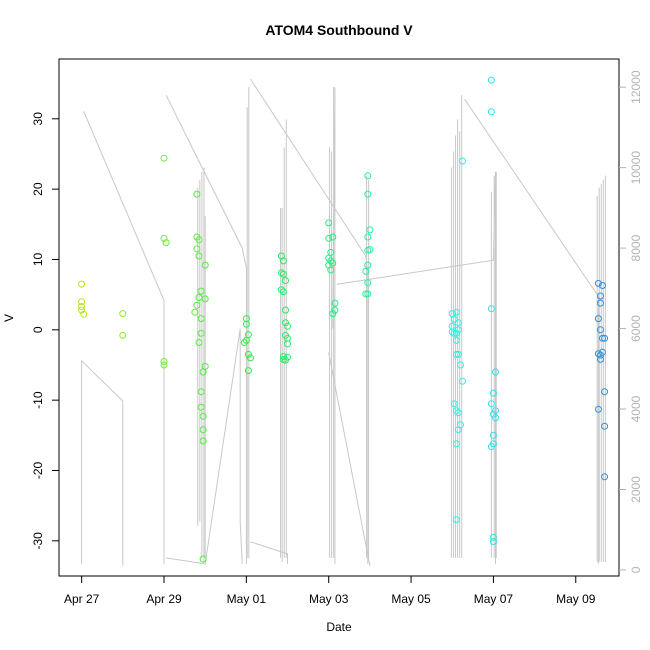 Image resolution: width=650 pixels, height=650 pixels. Describe the element at coordinates (631, 321) in the screenshot. I see `y2-axis: 0 2000 4000 6000 8000 10000 12000` at that location.